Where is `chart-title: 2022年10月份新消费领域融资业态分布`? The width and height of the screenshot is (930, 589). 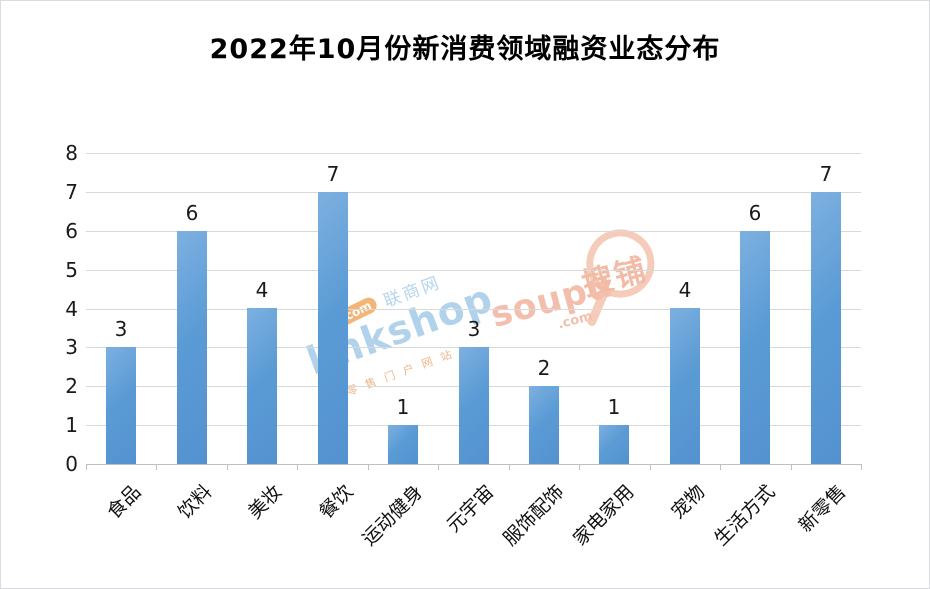 chart-title: 2022年10月份新消费领域融资业态分布 is located at coordinates (465, 49).